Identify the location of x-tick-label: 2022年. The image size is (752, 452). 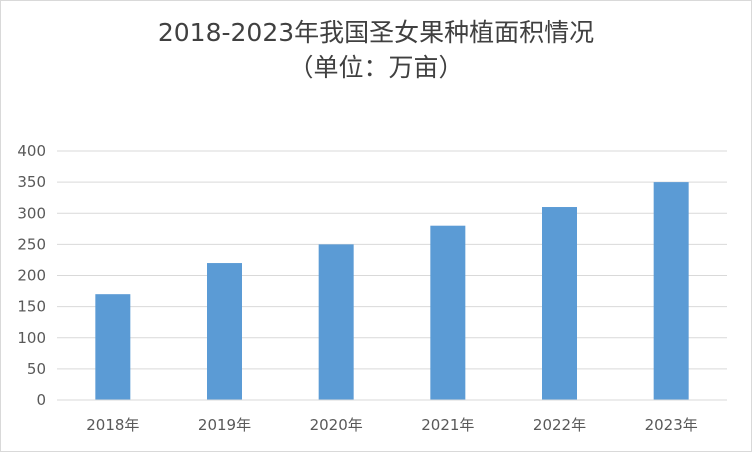
(559, 425).